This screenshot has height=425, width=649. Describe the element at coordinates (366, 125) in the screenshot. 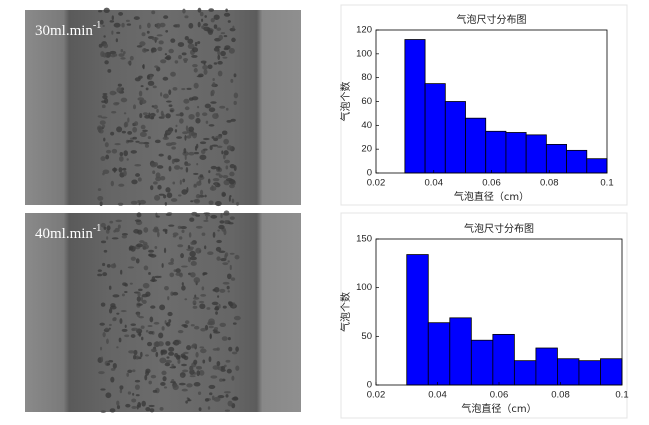

I see `y-tick-label: 40` at that location.